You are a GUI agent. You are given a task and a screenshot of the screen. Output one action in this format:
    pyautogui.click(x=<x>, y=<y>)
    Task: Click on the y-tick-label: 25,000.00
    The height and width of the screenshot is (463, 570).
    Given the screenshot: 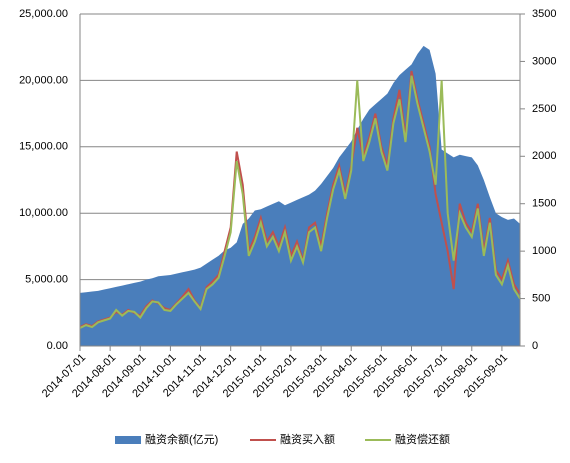 What is the action you would take?
    pyautogui.click(x=43, y=14)
    